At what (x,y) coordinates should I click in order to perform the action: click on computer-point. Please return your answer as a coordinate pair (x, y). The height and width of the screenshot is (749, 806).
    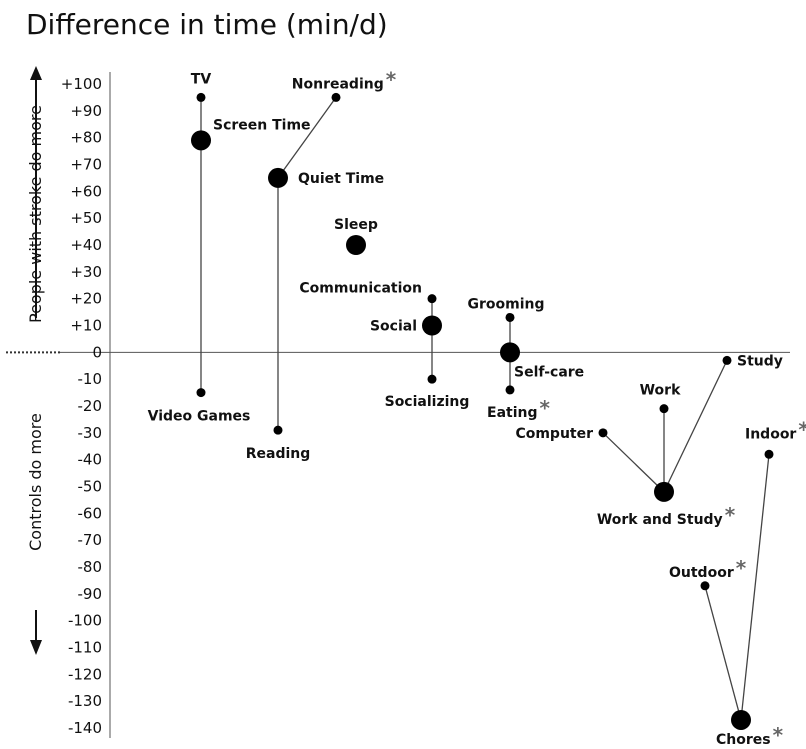
    Looking at the image, I should click on (603, 433).